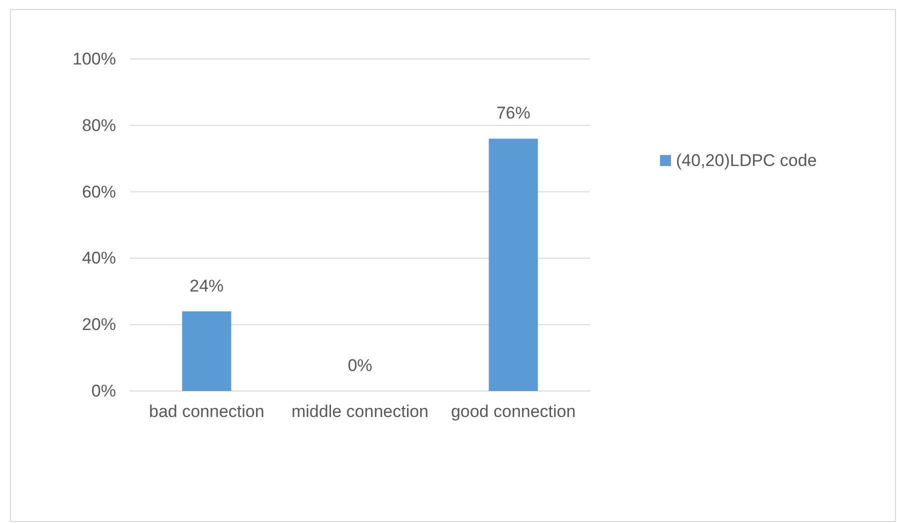 The height and width of the screenshot is (523, 897). Describe the element at coordinates (99, 258) in the screenshot. I see `y-tick-label: 40%` at that location.